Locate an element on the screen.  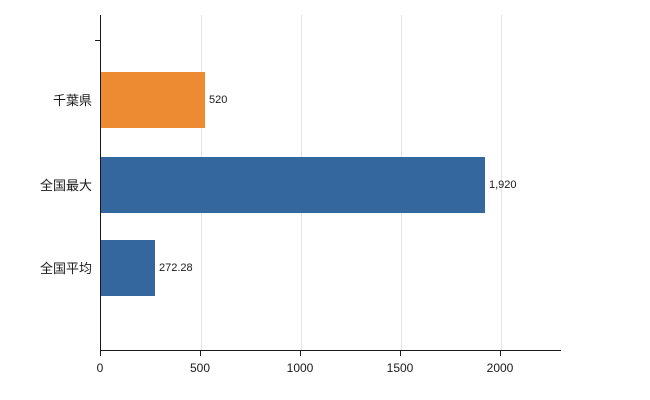
x-tick-label-2: 1000 is located at coordinates (300, 368).